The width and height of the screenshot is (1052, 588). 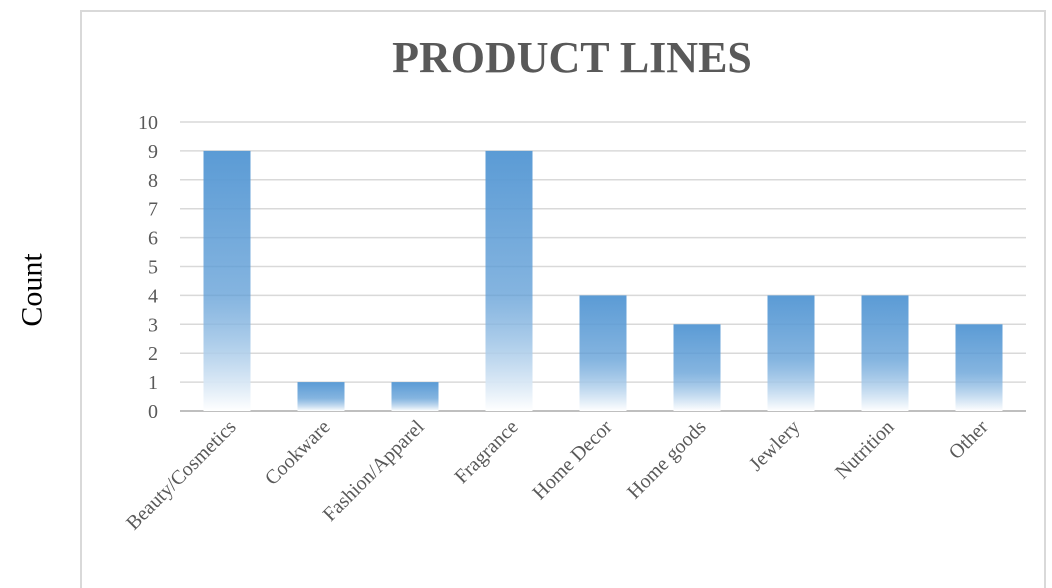 I want to click on y-tick-label: 5, so click(x=153, y=268).